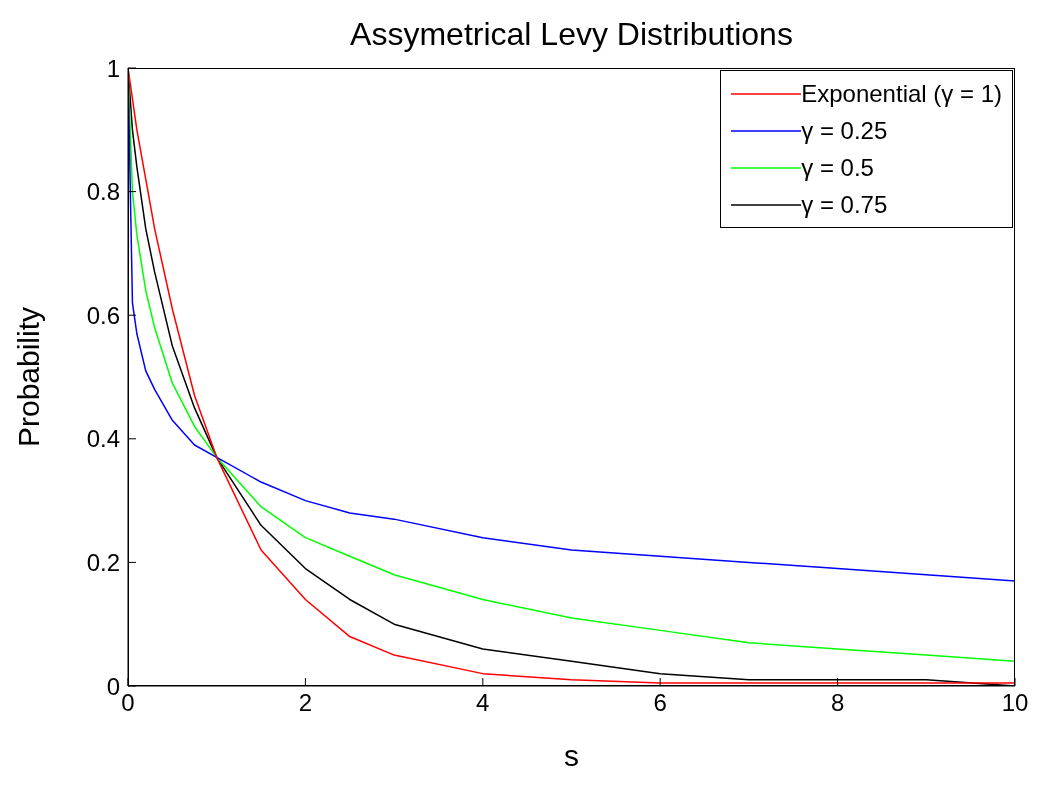 This screenshot has height=794, width=1053. I want to click on x-tick-label: 8, so click(837, 703).